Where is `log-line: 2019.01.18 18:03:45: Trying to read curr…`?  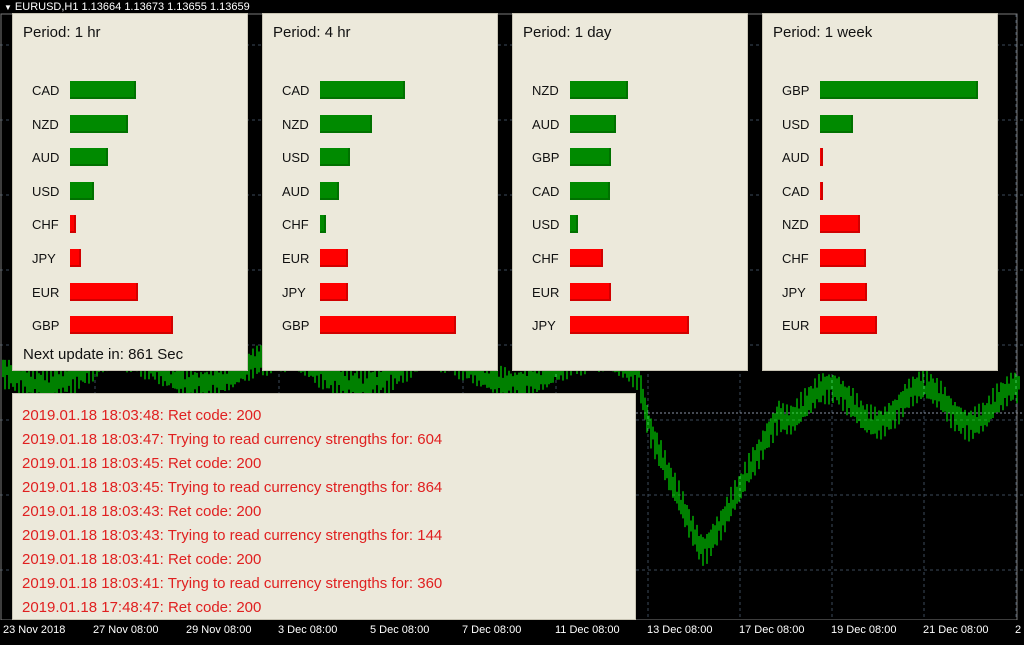
log-line: 2019.01.18 18:03:45: Trying to read curr… is located at coordinates (232, 487).